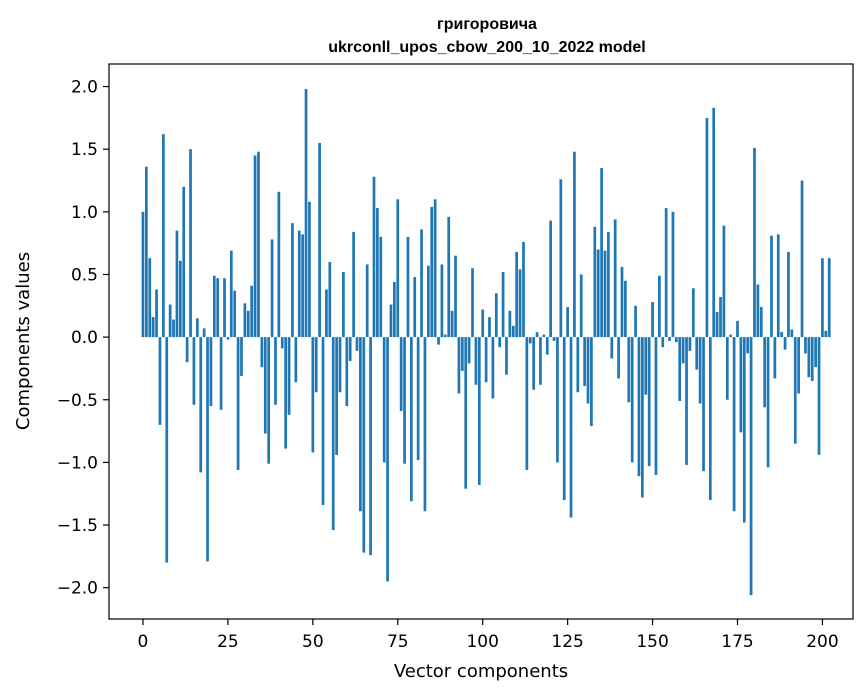 The image size is (867, 696). I want to click on y-tick-label: −1.0, so click(77, 463).